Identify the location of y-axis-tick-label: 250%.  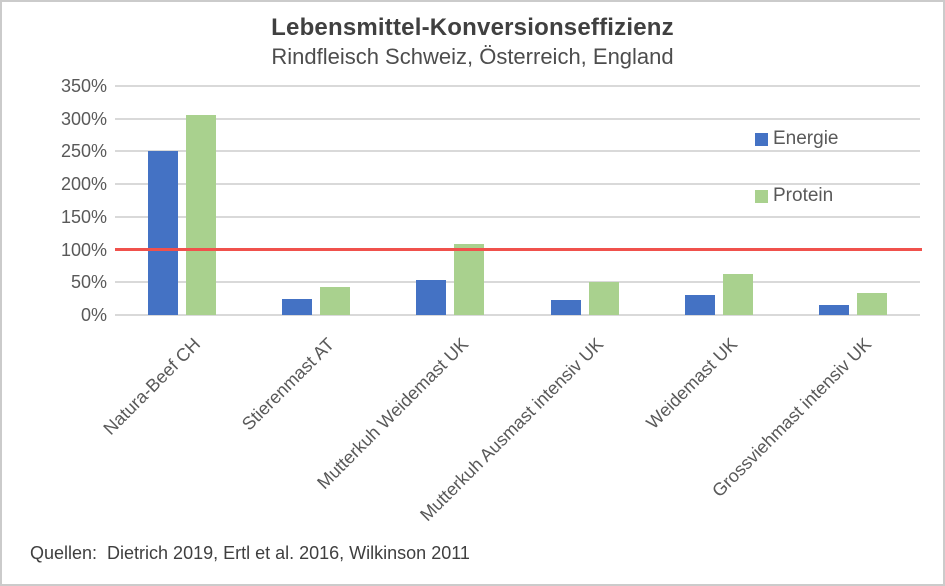
(83, 151).